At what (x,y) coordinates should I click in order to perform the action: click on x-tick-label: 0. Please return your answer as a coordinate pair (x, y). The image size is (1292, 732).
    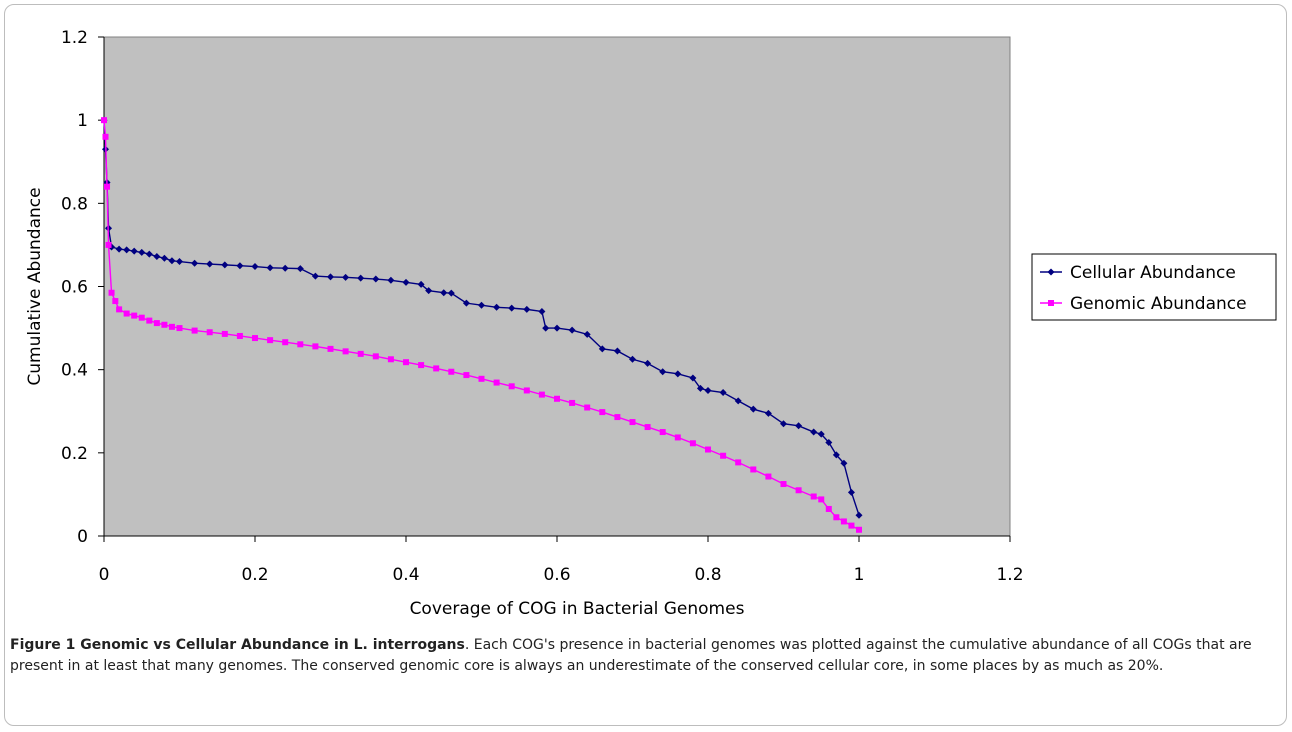
    Looking at the image, I should click on (104, 575).